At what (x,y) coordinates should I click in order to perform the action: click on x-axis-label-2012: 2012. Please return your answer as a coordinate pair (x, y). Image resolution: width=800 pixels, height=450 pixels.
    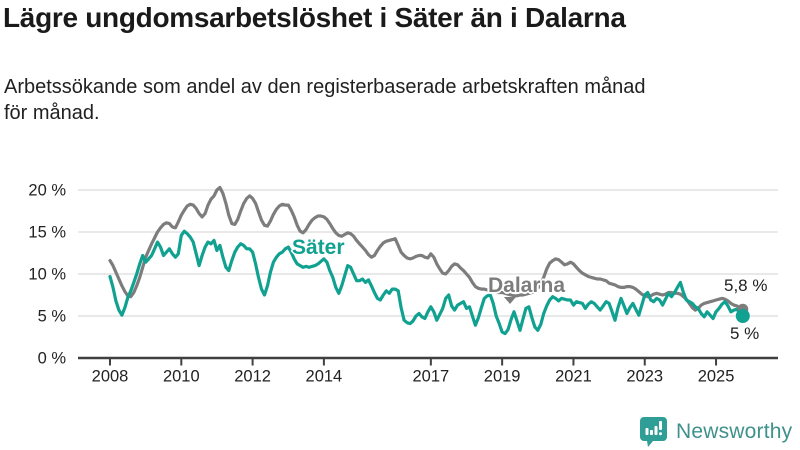
    Looking at the image, I should click on (252, 377).